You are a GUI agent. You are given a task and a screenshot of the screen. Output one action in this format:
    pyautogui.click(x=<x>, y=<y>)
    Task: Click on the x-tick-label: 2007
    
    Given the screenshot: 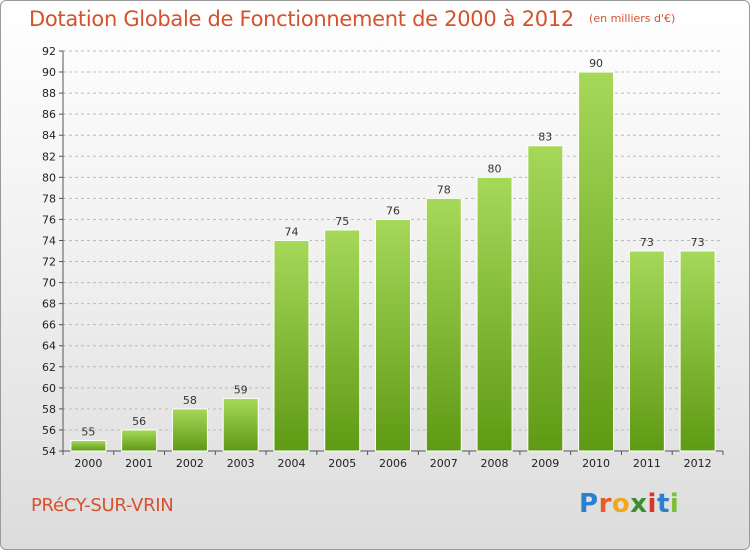 What is the action you would take?
    pyautogui.click(x=444, y=463)
    